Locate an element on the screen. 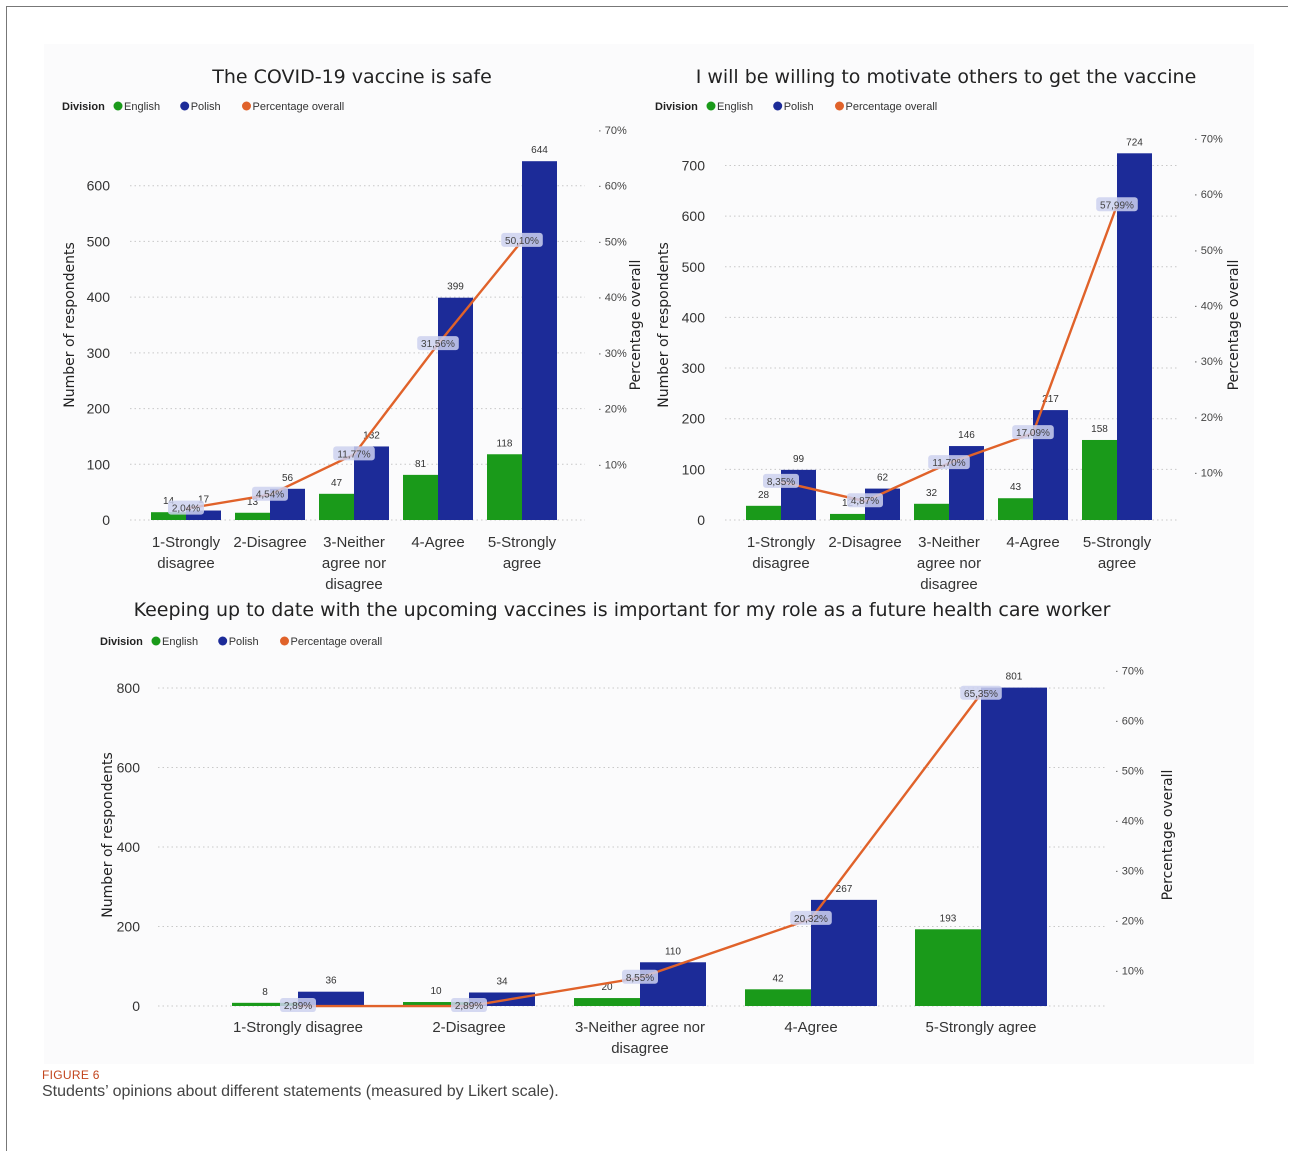 Image resolution: width=1290 pixels, height=1151 pixels. data-label-polish: 724 is located at coordinates (1134, 142).